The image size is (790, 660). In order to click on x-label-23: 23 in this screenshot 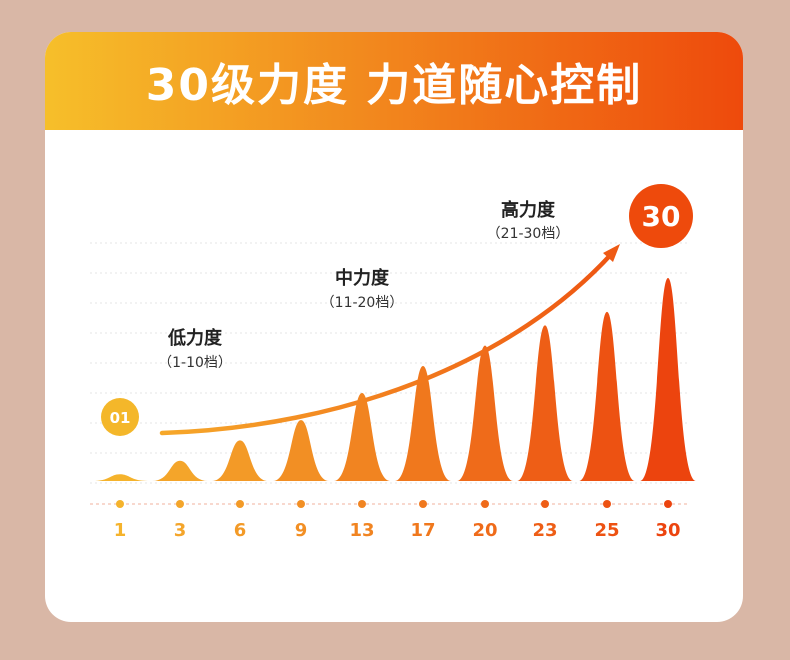, I will do `click(544, 530)`.